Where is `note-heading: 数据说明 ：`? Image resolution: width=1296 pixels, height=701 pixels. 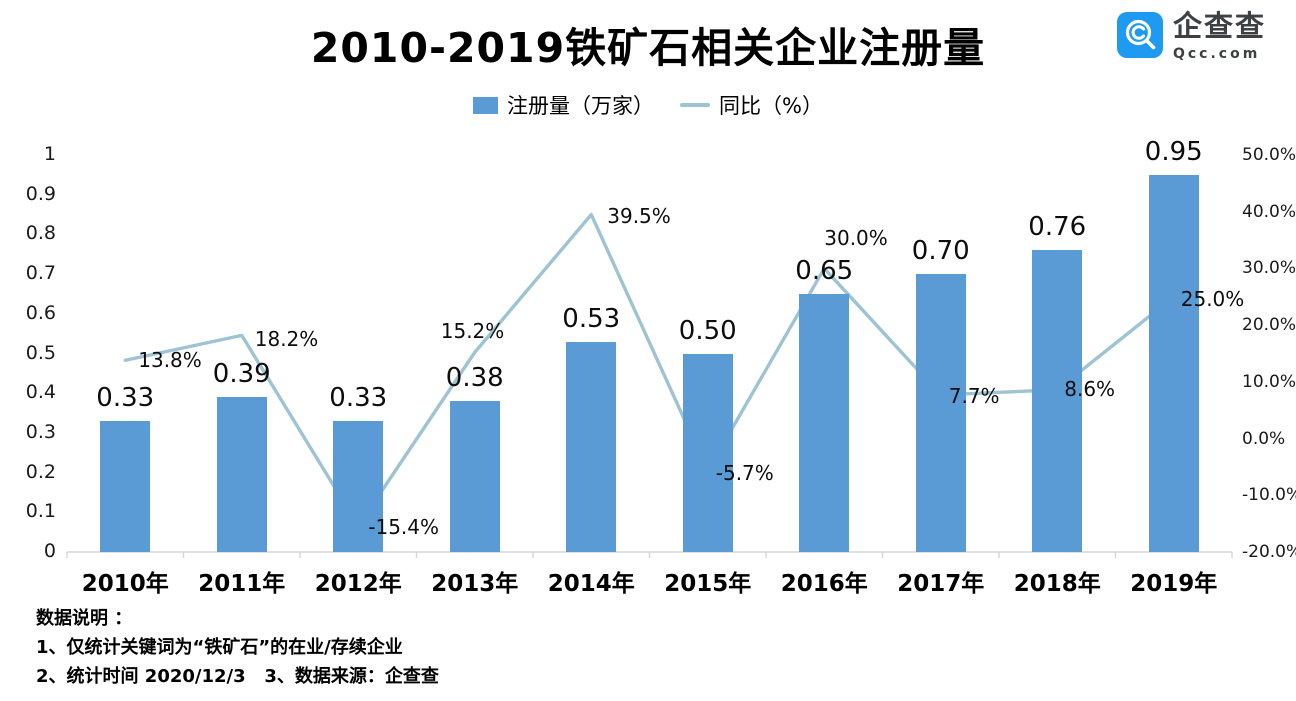
note-heading: 数据说明 ： is located at coordinates (84, 618).